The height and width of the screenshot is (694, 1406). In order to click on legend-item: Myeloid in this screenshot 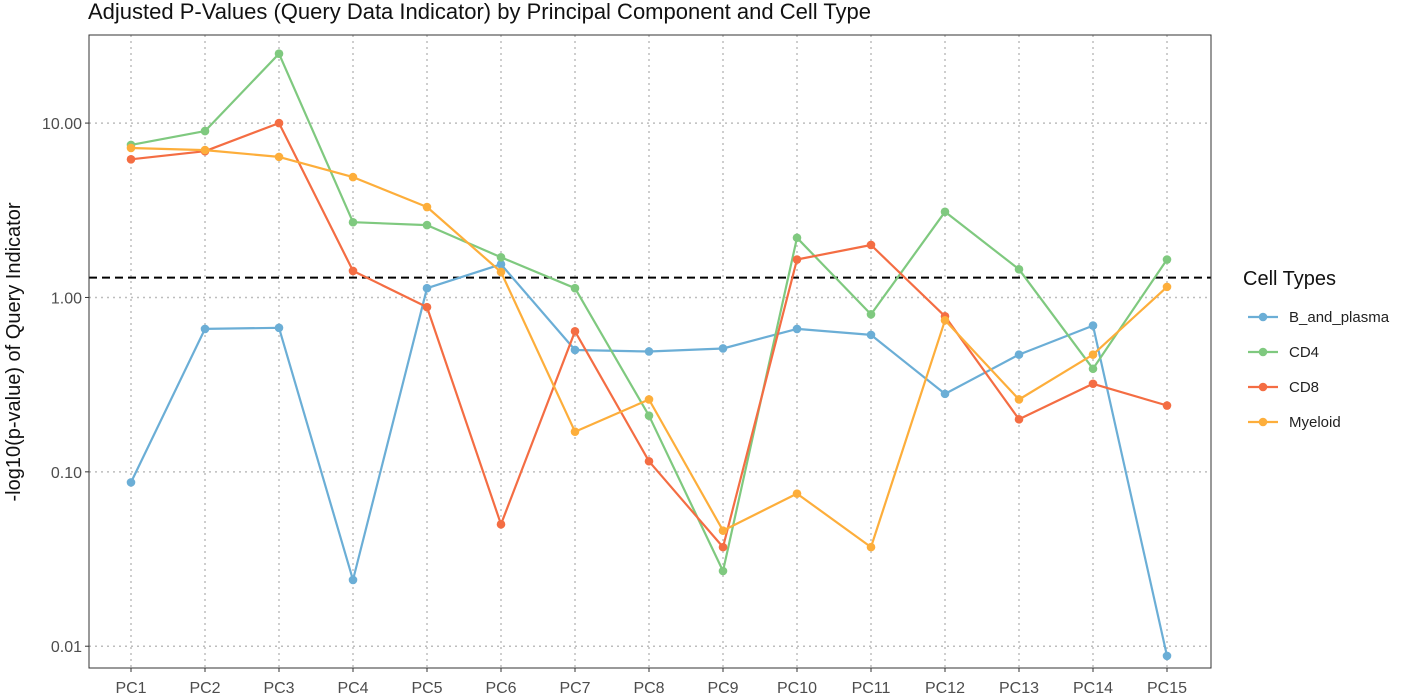, I will do `click(1294, 422)`.